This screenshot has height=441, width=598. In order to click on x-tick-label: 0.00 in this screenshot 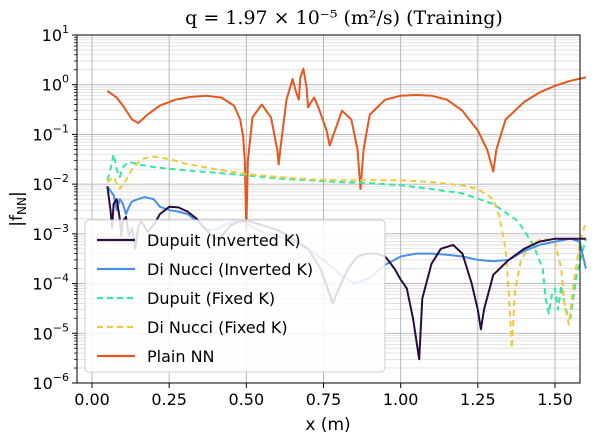, I will do `click(92, 399)`.